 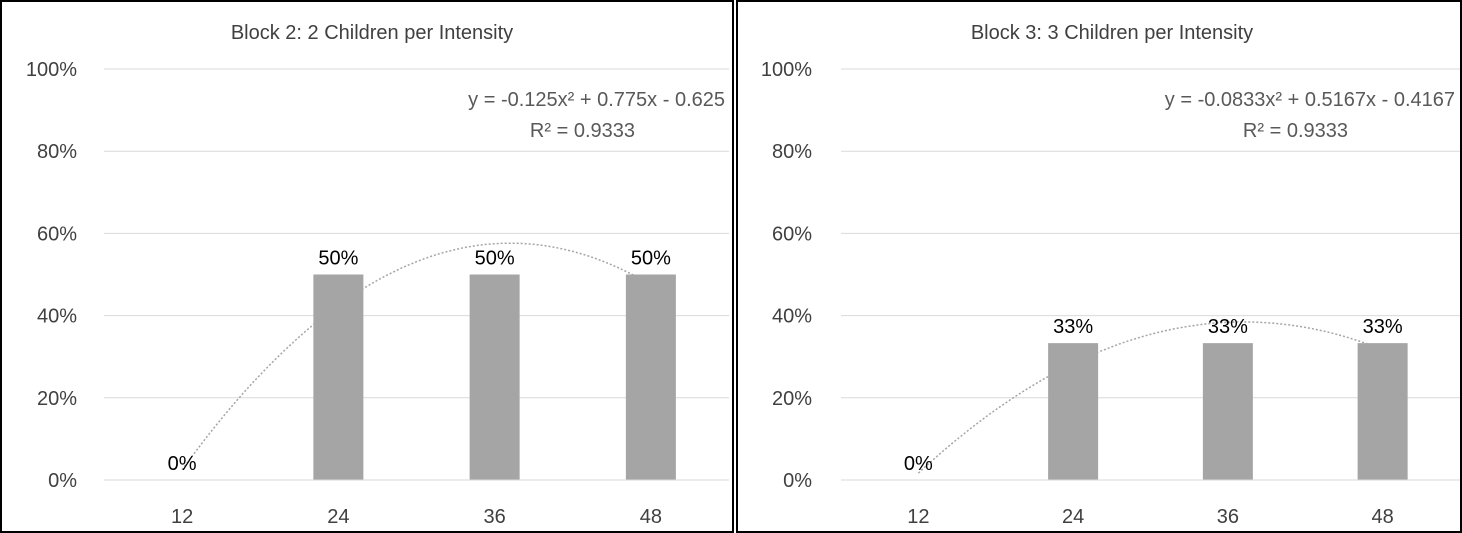 What do you see at coordinates (372, 33) in the screenshot?
I see `chart-title: Block 2: 2 Children per Intensity` at bounding box center [372, 33].